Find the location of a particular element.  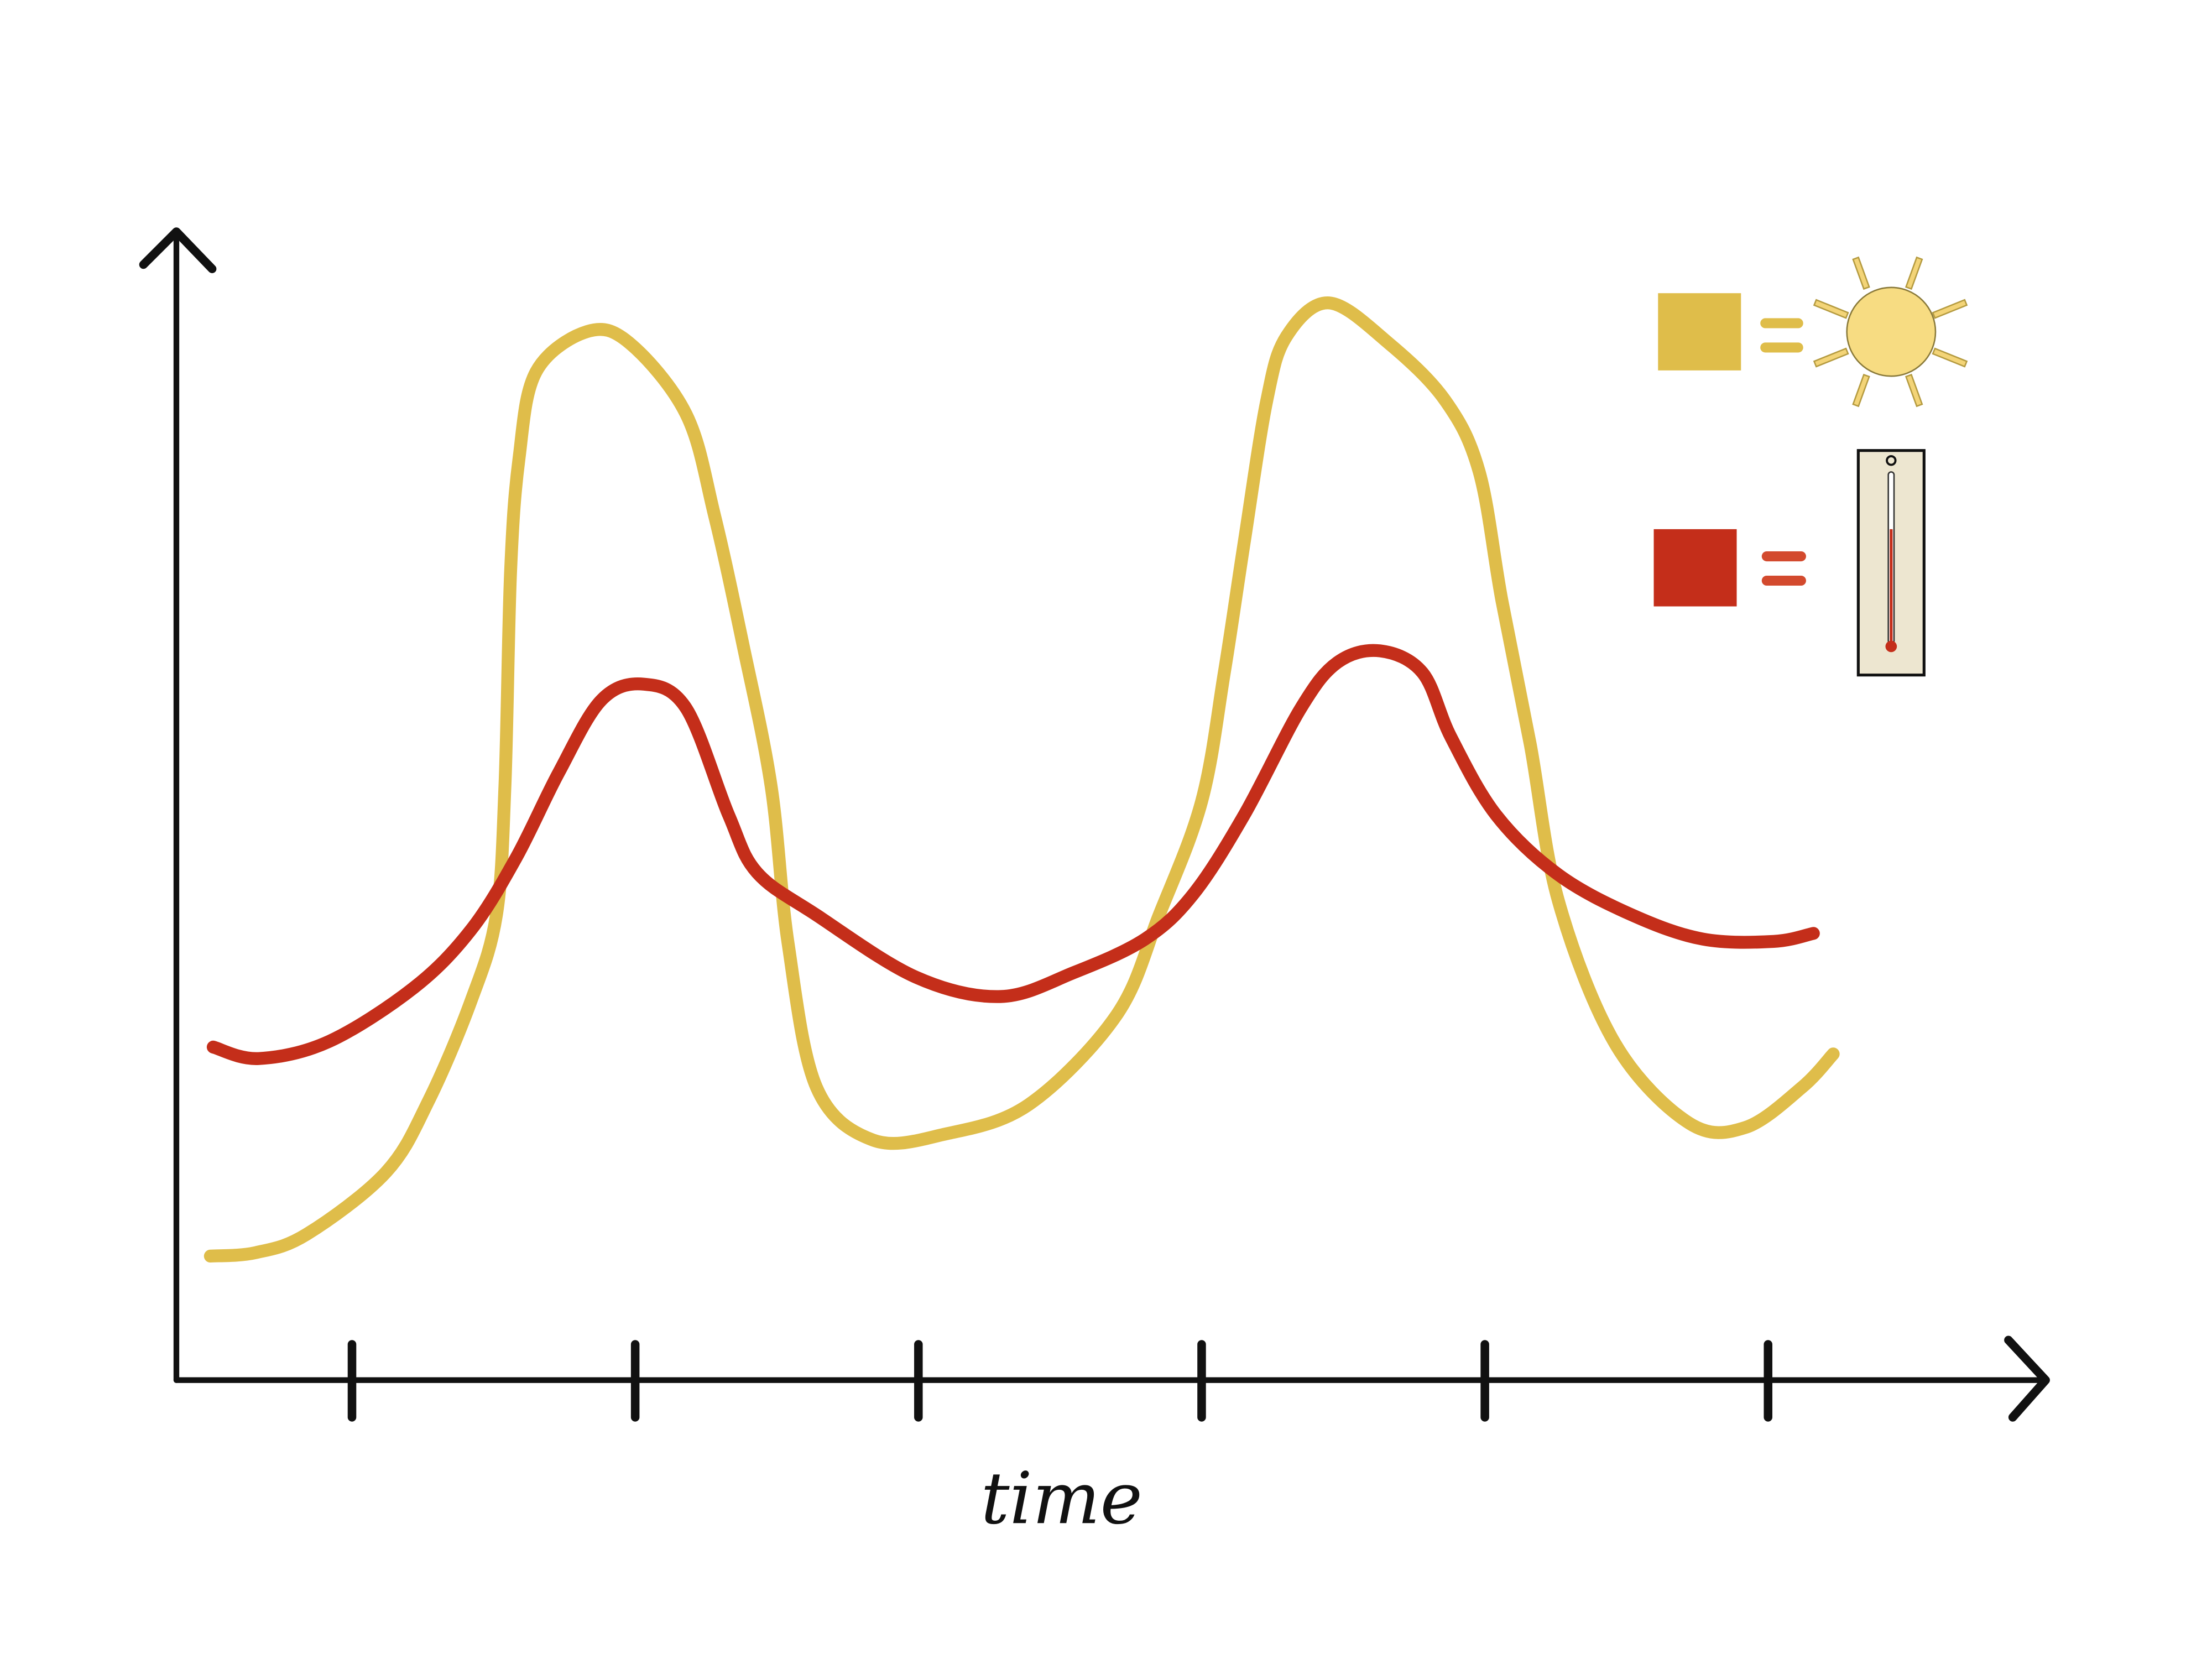

thermometer-icon is located at coordinates (1891, 563).